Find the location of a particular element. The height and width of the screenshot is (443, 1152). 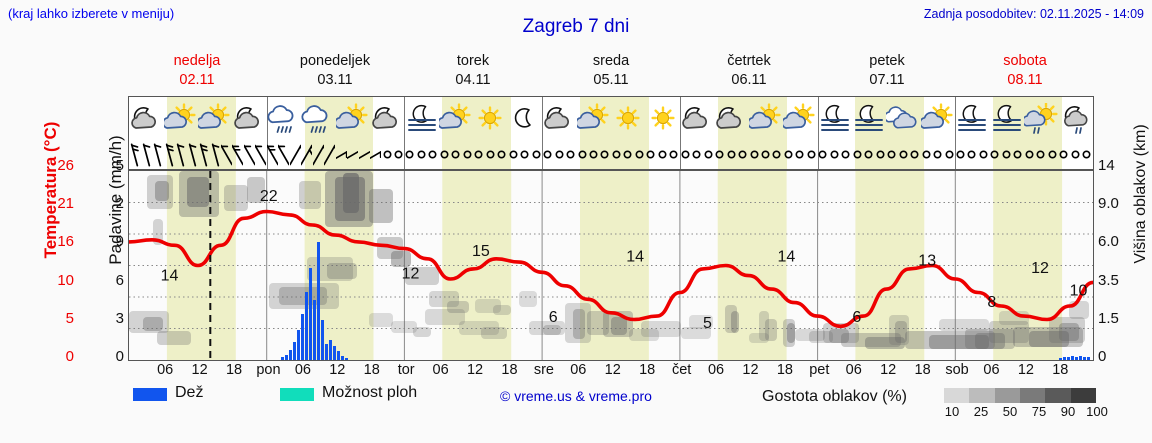

wind-barb-cells is located at coordinates (611, 154).